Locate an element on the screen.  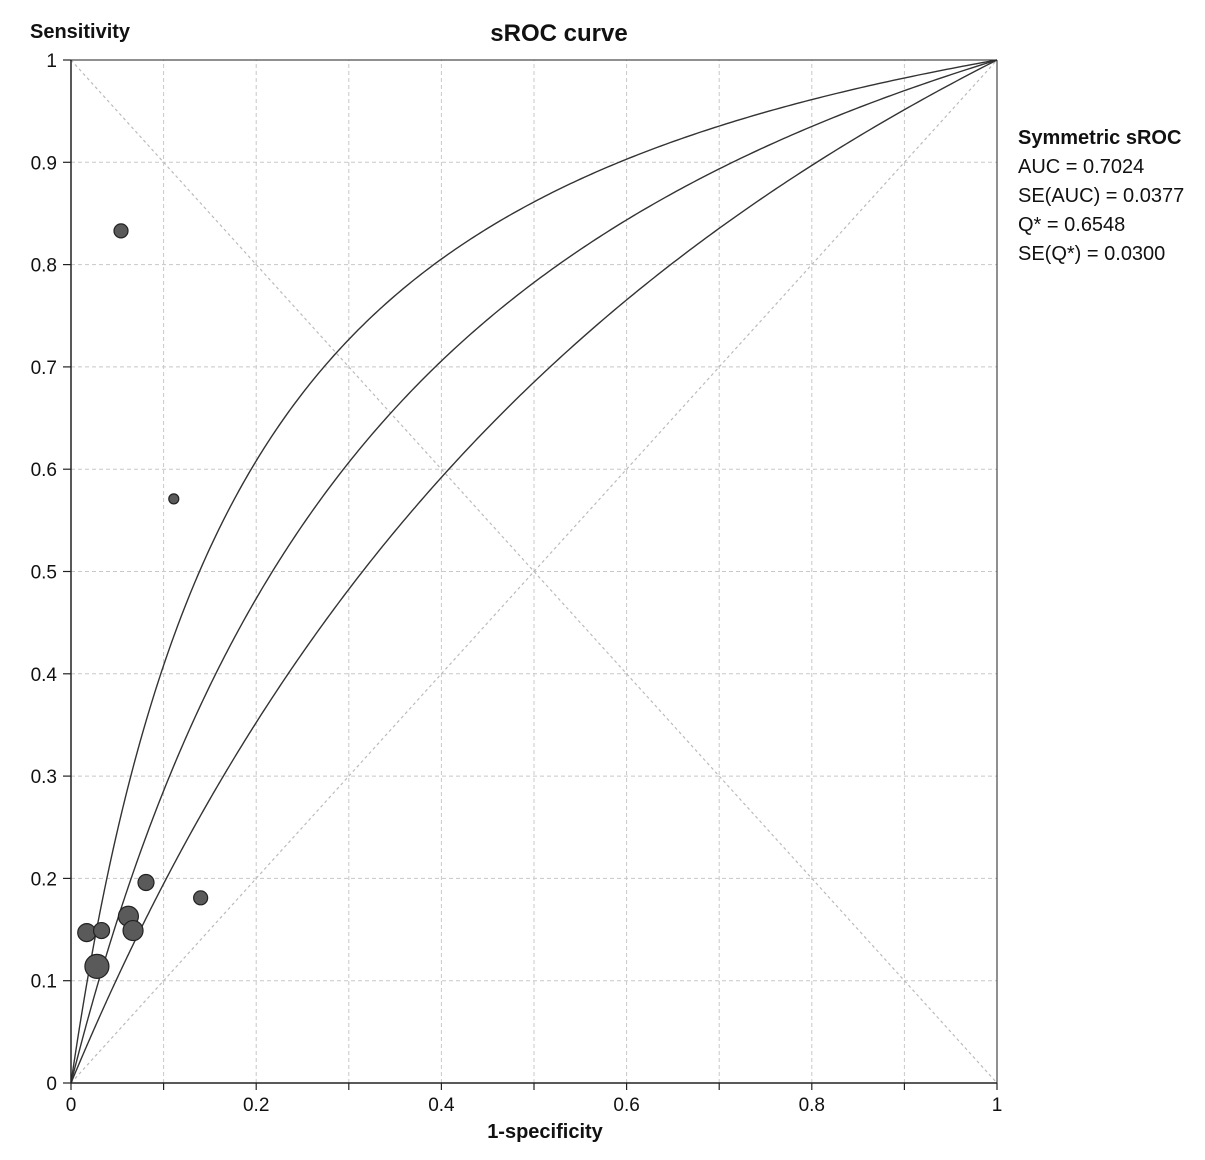
y-tick-label: 0.6 is located at coordinates (44, 470).